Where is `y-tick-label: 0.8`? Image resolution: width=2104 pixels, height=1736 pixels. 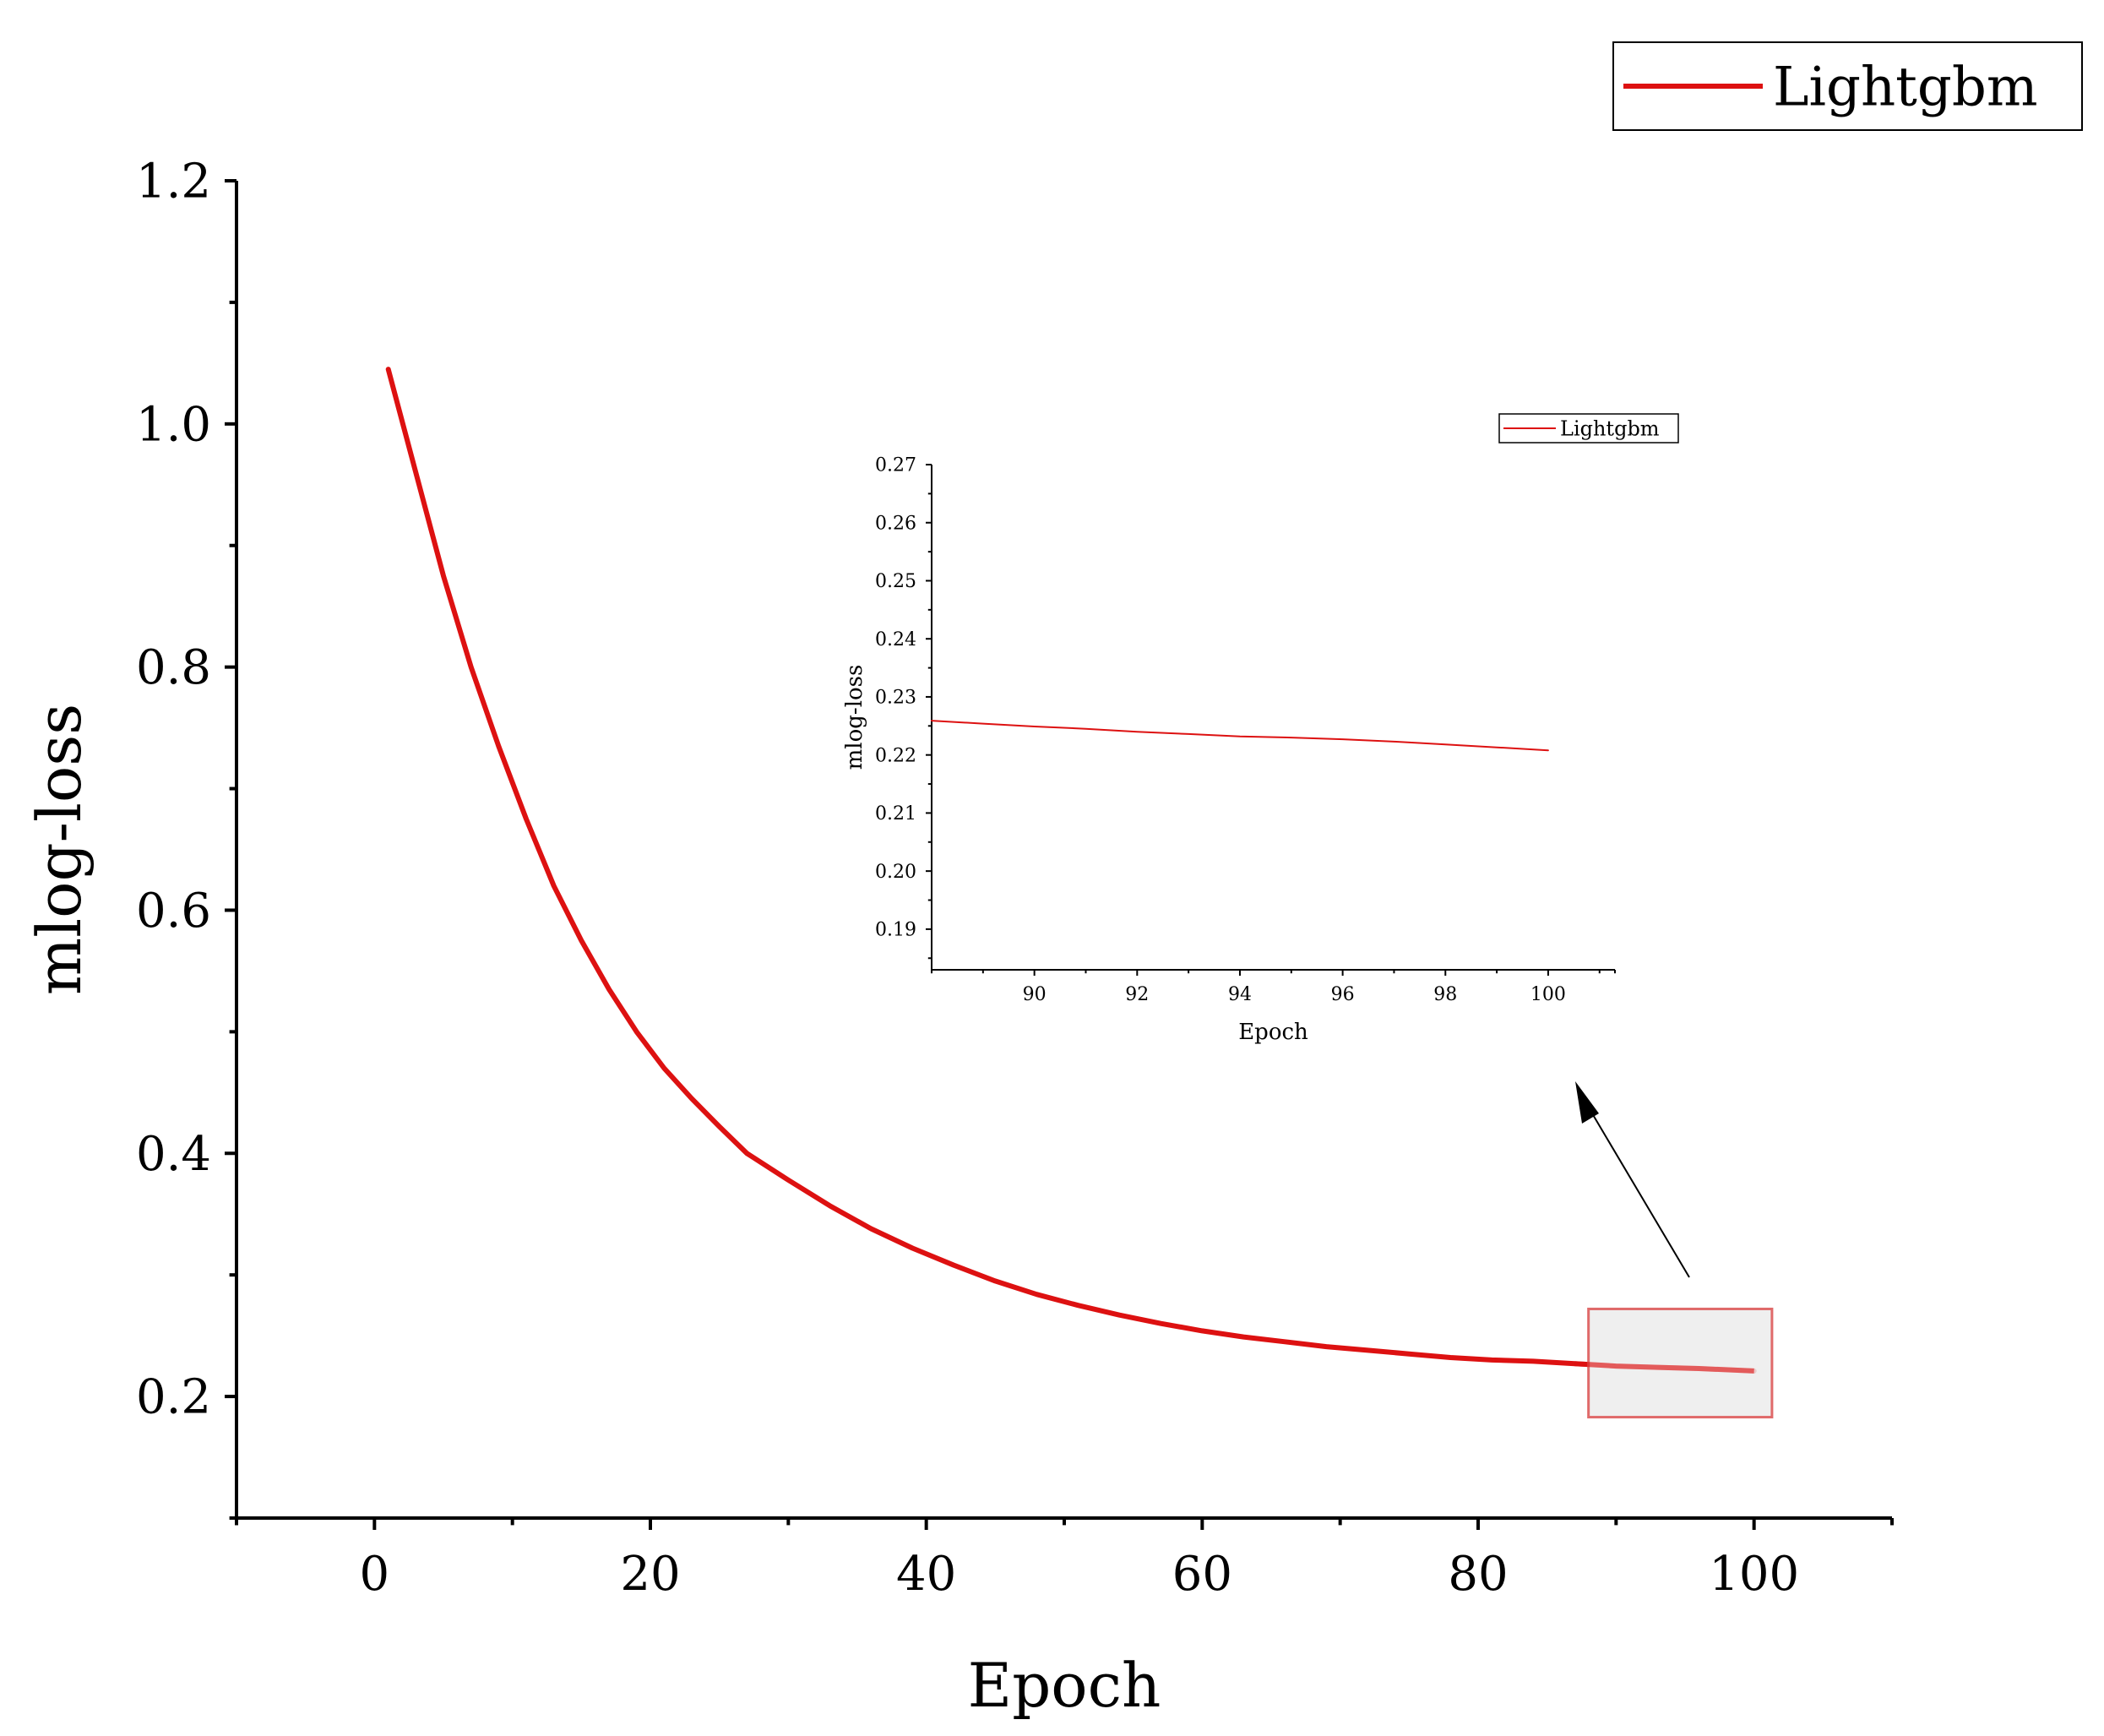 y-tick-label: 0.8 is located at coordinates (173, 668).